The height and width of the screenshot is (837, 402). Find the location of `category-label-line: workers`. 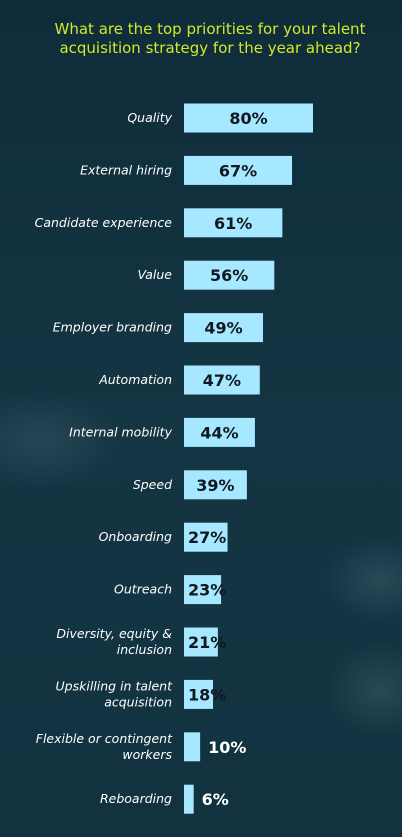

category-label-line: workers is located at coordinates (147, 754).